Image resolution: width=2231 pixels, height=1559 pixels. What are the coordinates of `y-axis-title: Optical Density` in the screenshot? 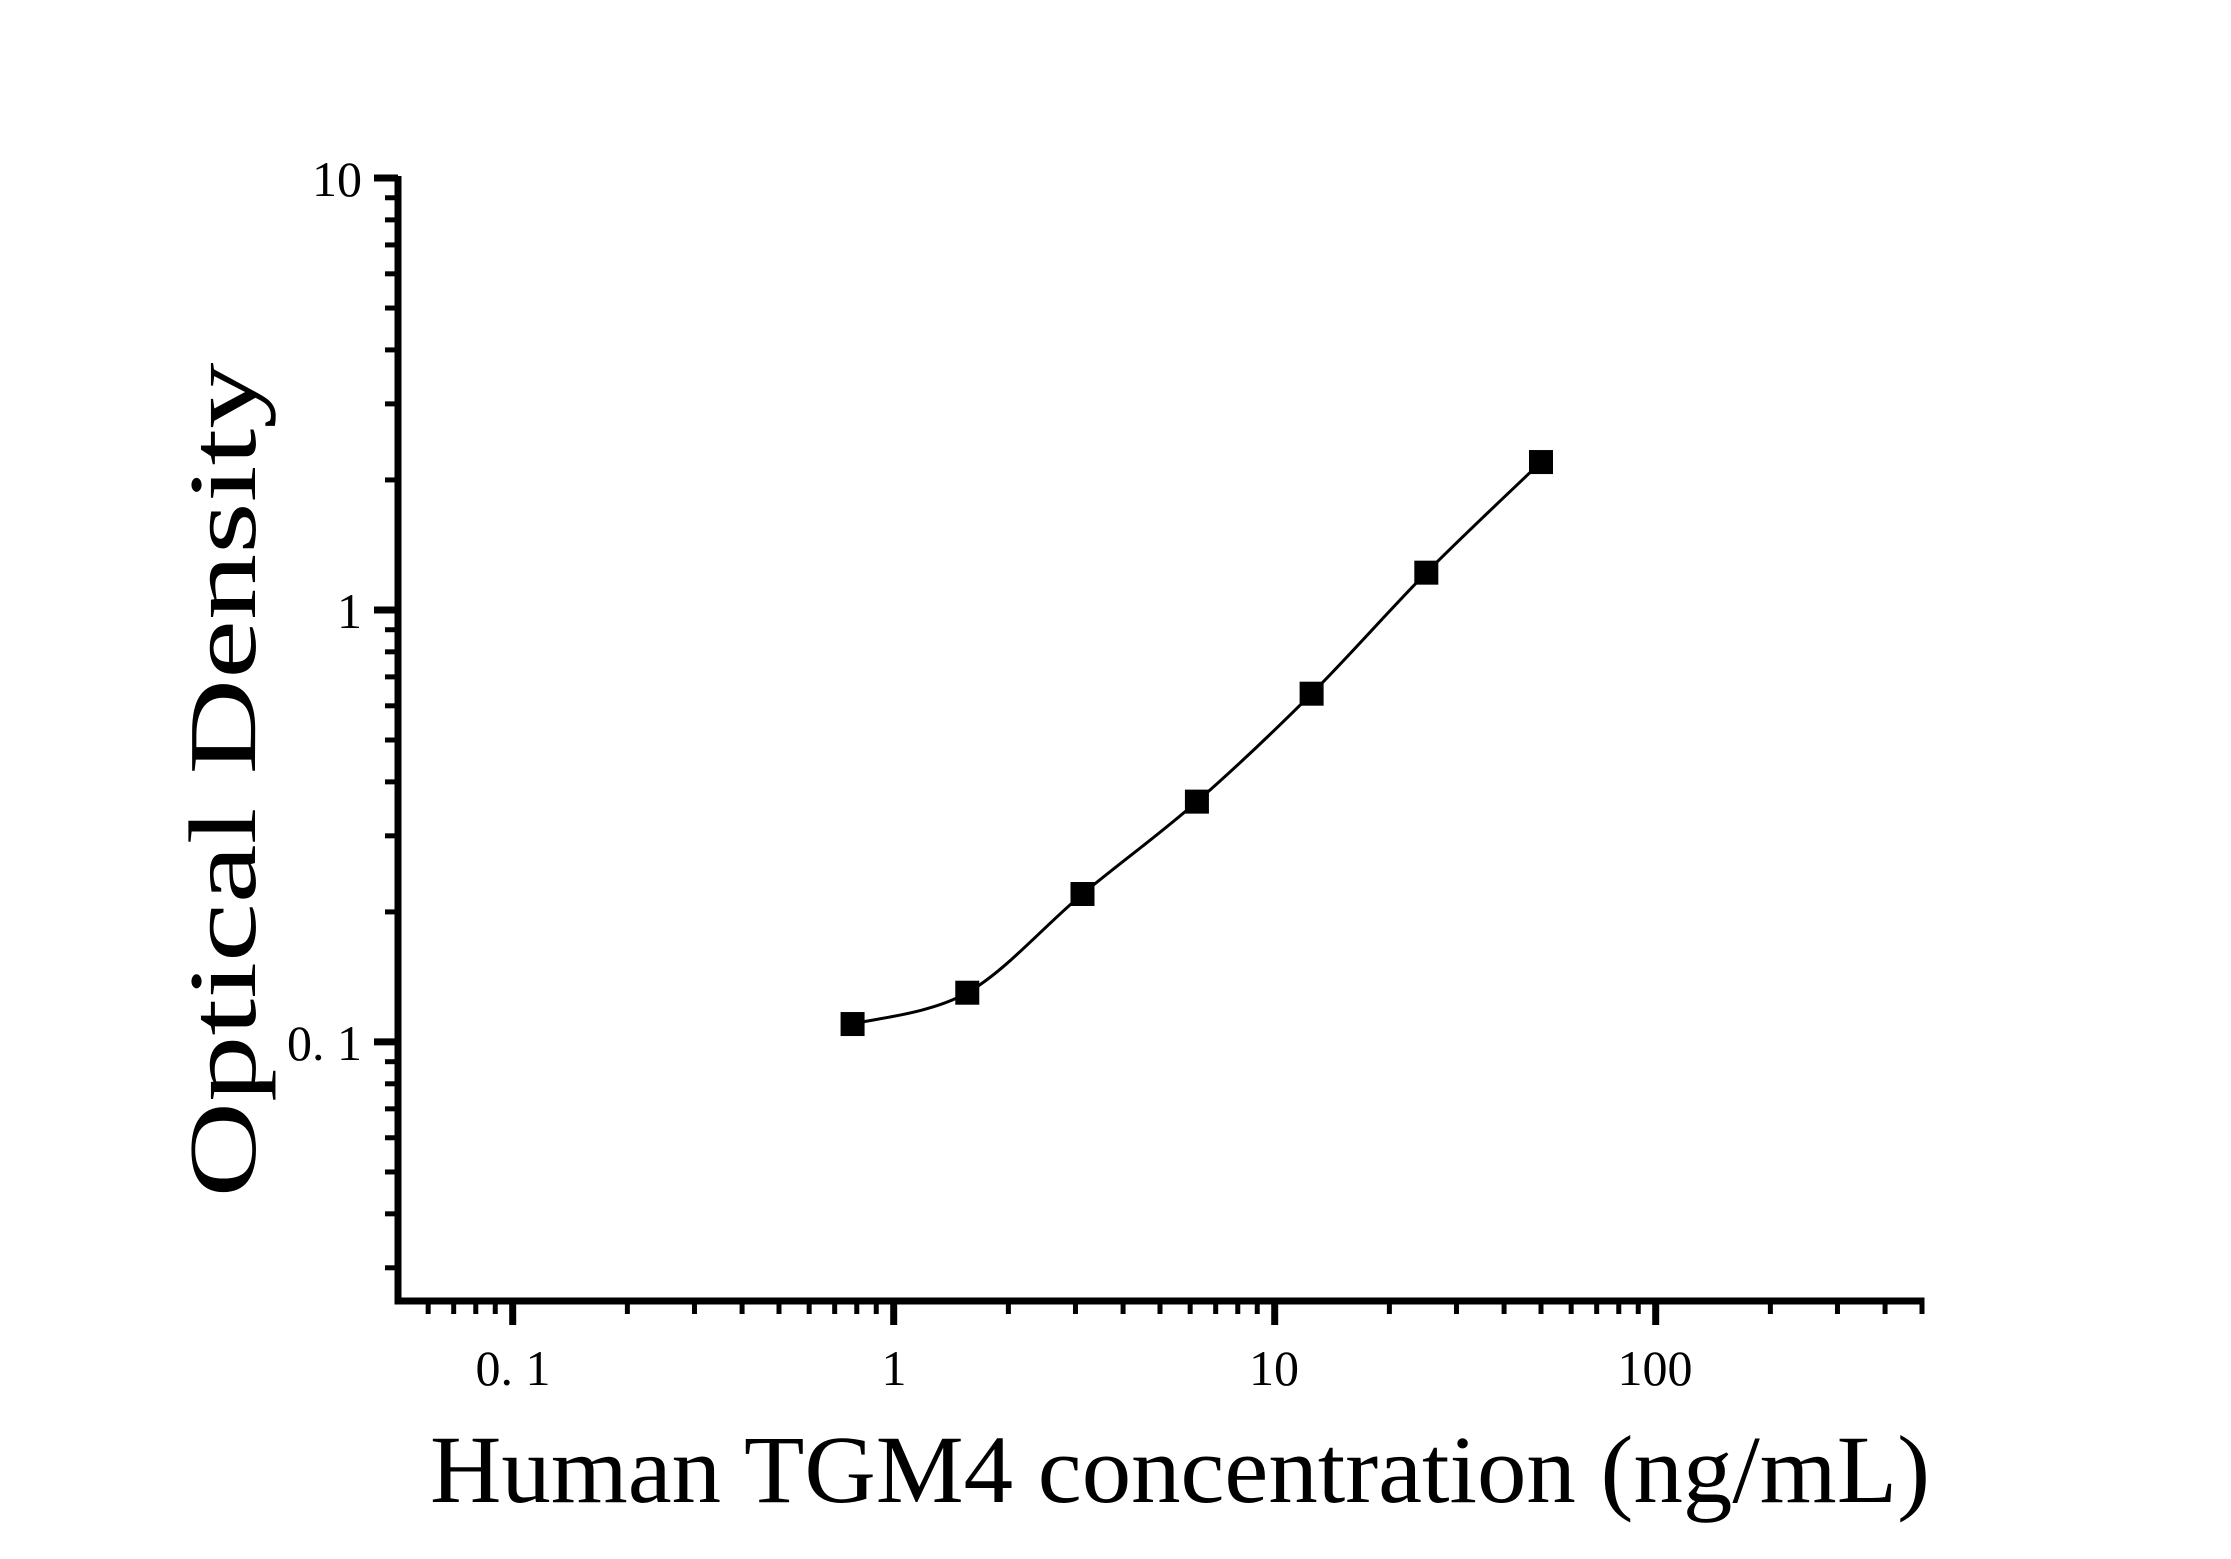 It's located at (222, 780).